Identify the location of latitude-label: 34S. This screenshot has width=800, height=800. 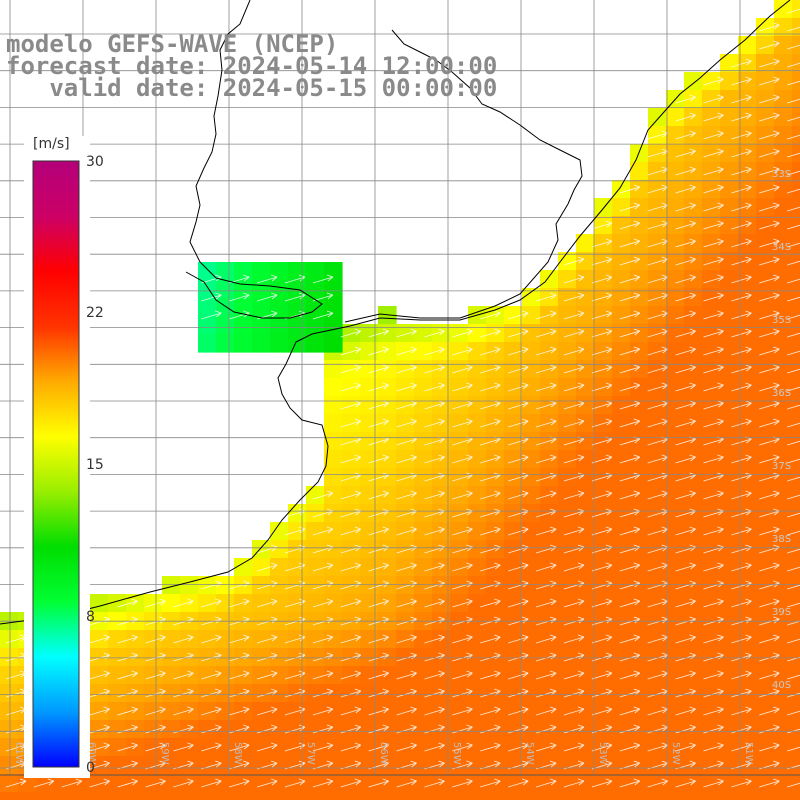
(781, 247).